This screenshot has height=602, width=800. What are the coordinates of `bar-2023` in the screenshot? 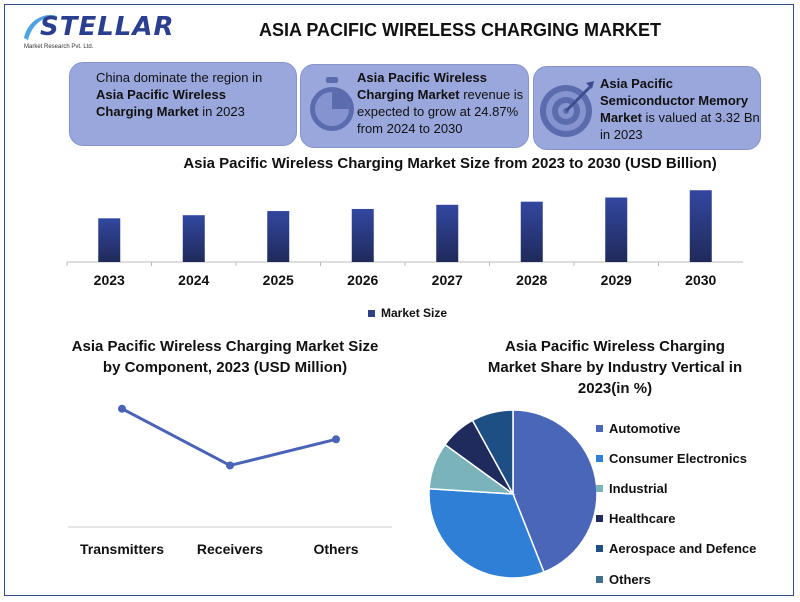 It's located at (109, 240).